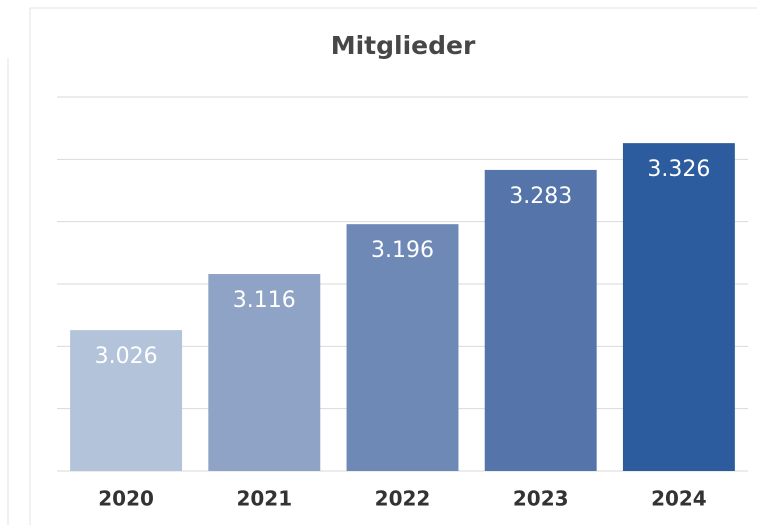 This screenshot has width=757, height=525. What do you see at coordinates (264, 499) in the screenshot?
I see `x-tick-label: 2021` at bounding box center [264, 499].